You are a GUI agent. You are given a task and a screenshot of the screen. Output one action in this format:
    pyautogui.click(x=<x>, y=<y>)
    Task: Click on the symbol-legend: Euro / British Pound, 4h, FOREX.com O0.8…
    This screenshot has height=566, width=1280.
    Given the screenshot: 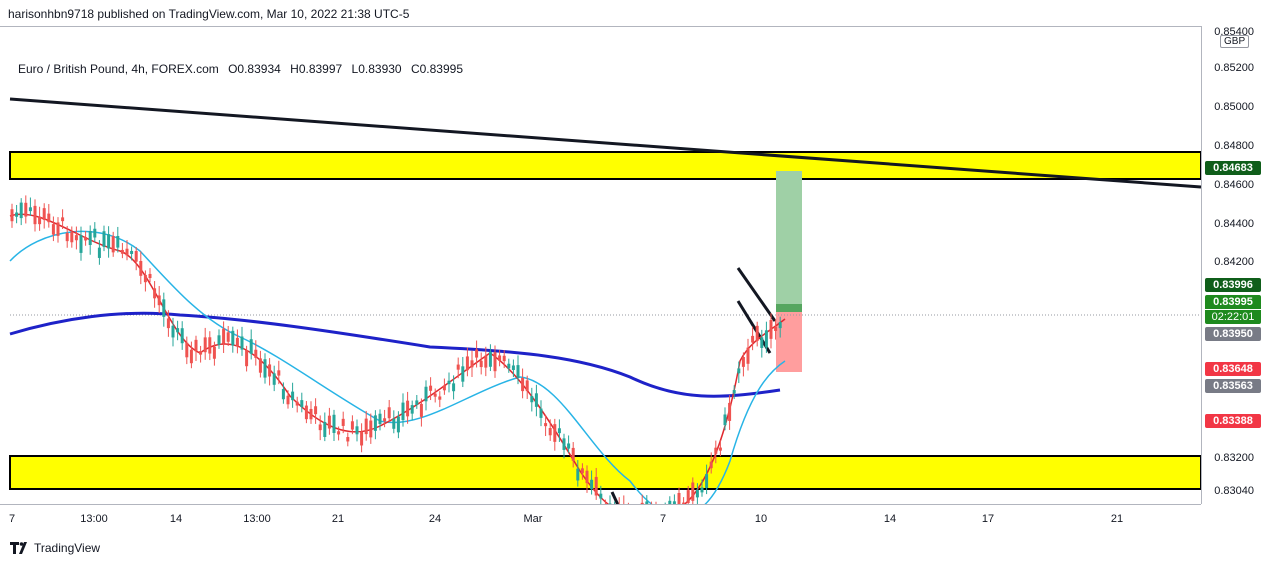 What is the action you would take?
    pyautogui.click(x=243, y=69)
    